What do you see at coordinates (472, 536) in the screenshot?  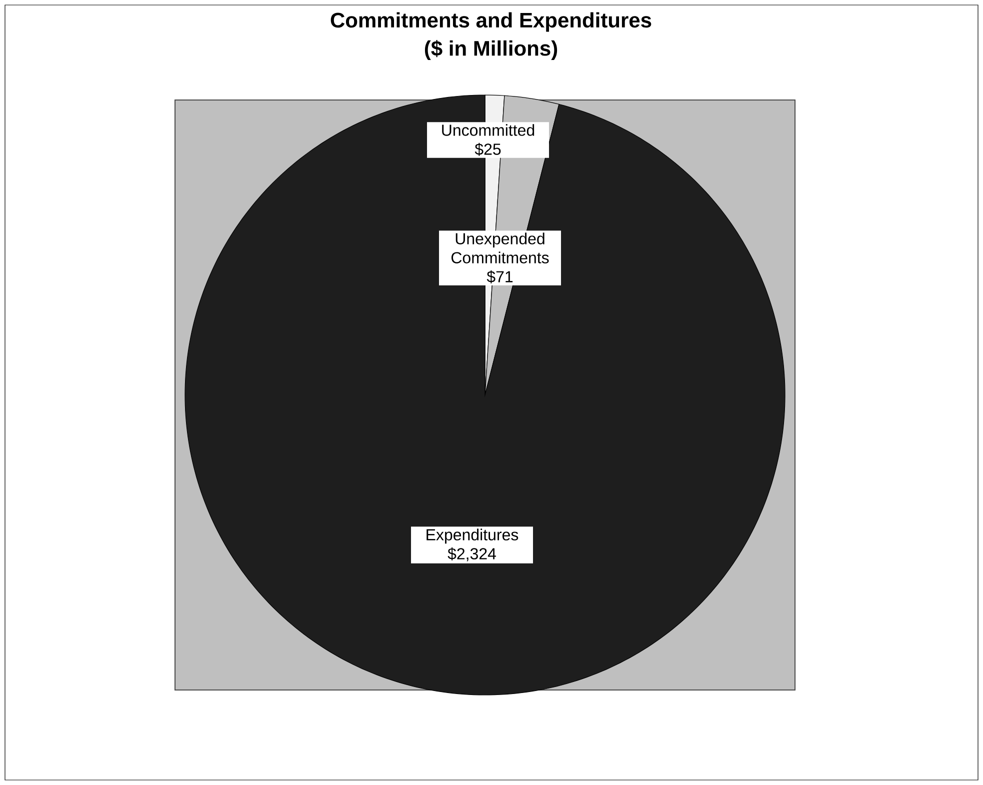 I see `slice-label: Expenditures` at bounding box center [472, 536].